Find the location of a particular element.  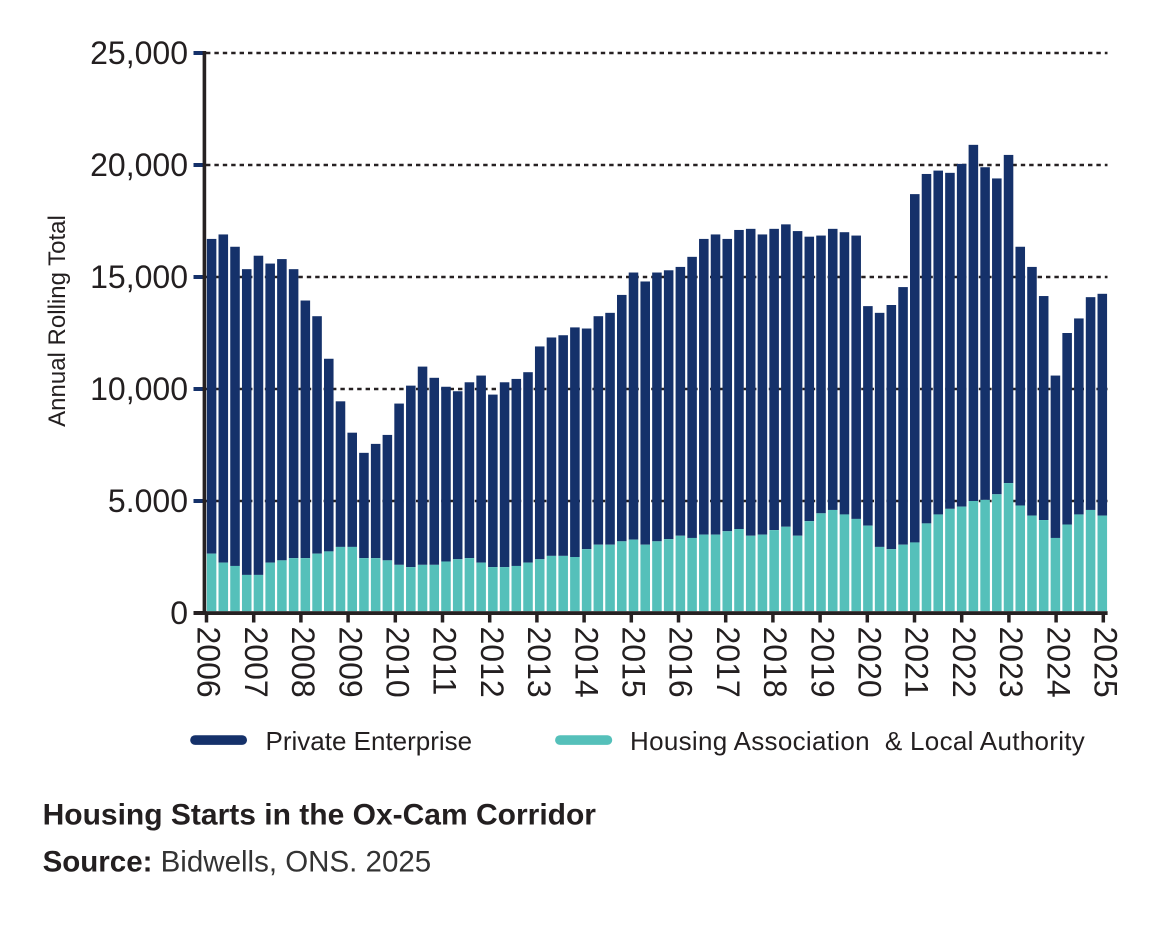

svg-text: 10,000 is located at coordinates (139, 389).